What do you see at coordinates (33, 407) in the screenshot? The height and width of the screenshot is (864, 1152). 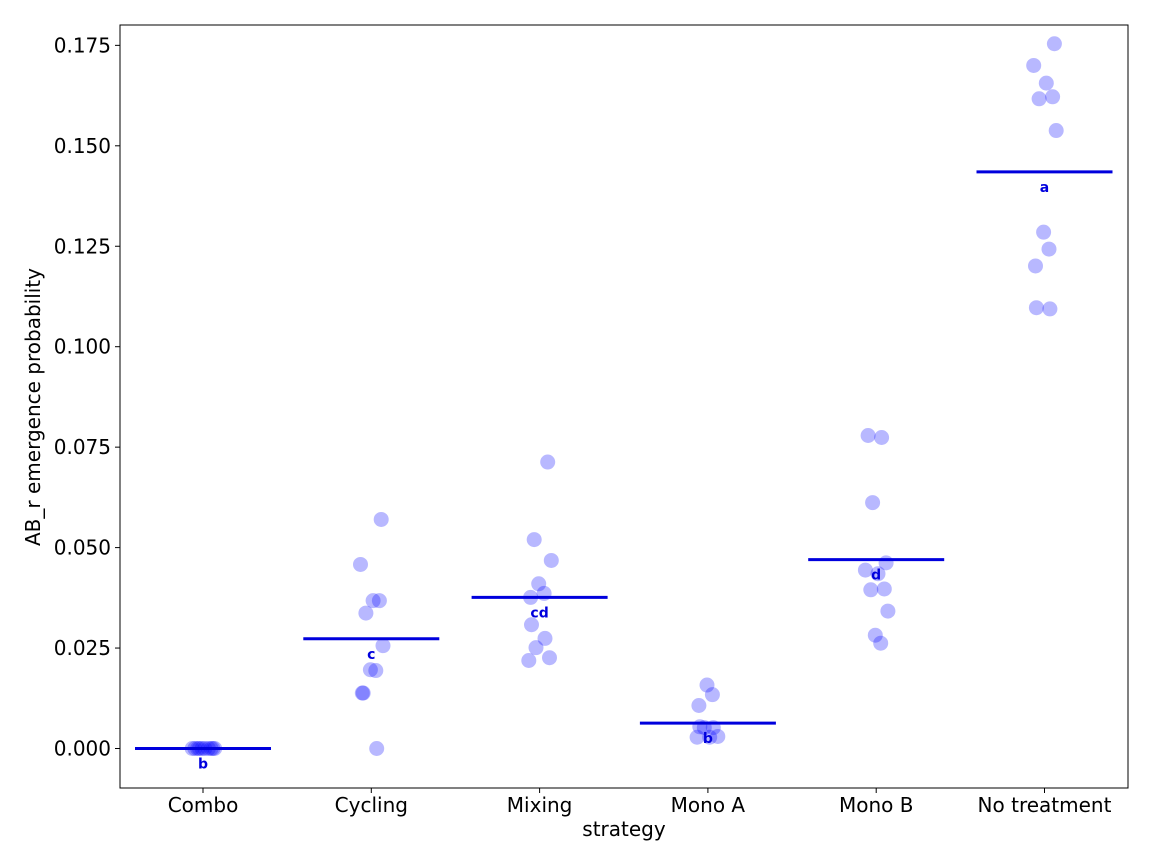 I see `y-axis-title: AB_r emergence probability` at bounding box center [33, 407].